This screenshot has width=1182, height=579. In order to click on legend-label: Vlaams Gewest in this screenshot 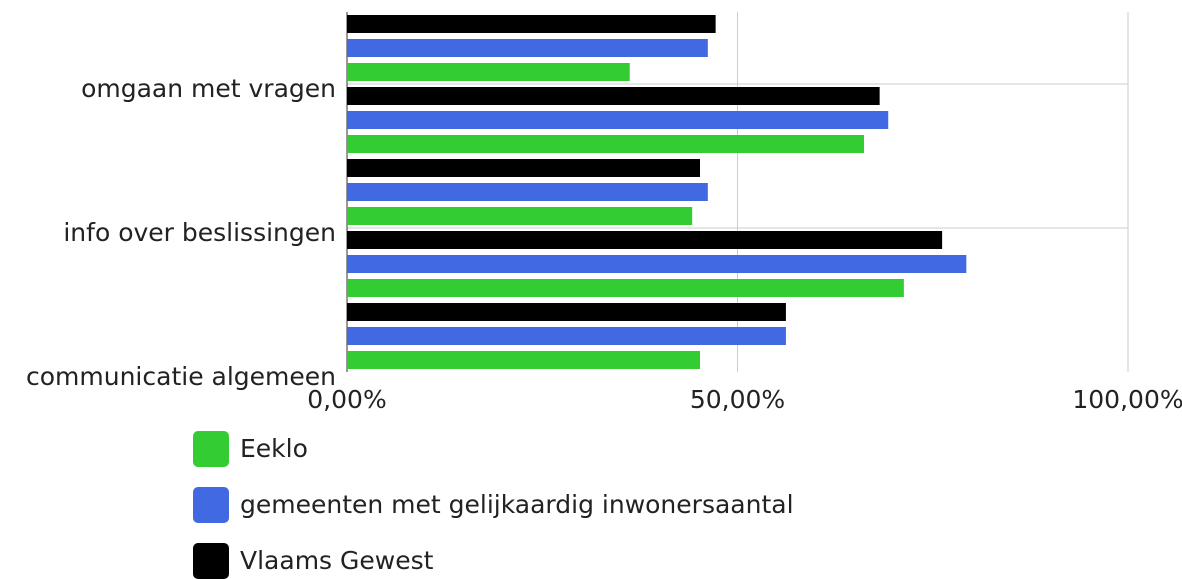, I will do `click(337, 560)`.